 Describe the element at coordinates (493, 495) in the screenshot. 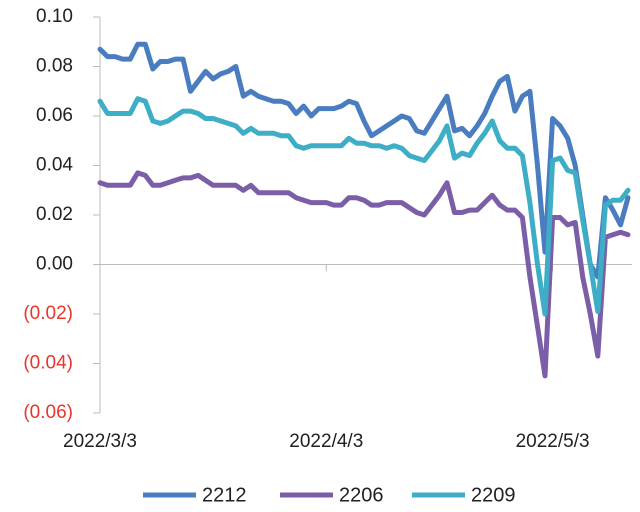

I see `legend-label: 2209` at that location.